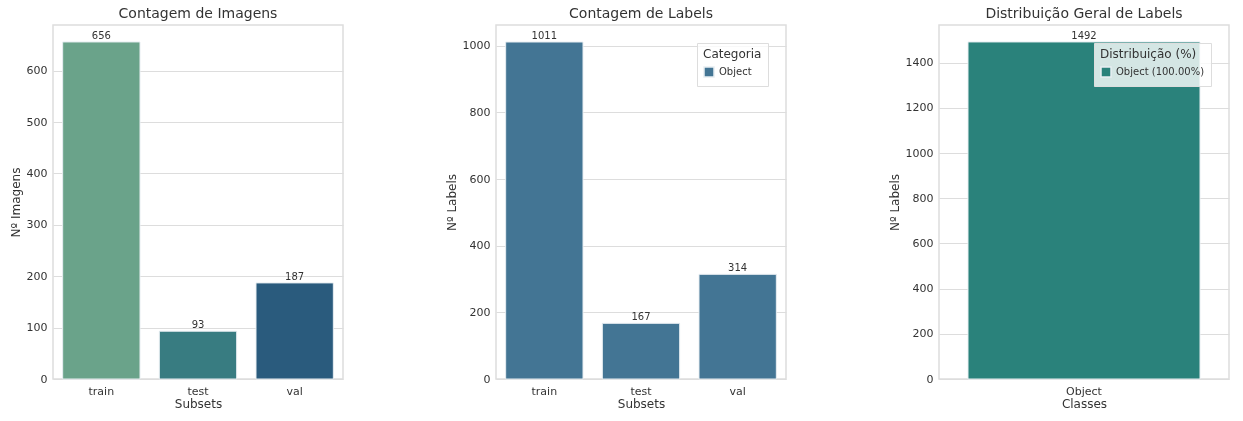 This screenshot has width=1243, height=421. I want to click on legend-label: Object (100.00%), so click(1160, 71).